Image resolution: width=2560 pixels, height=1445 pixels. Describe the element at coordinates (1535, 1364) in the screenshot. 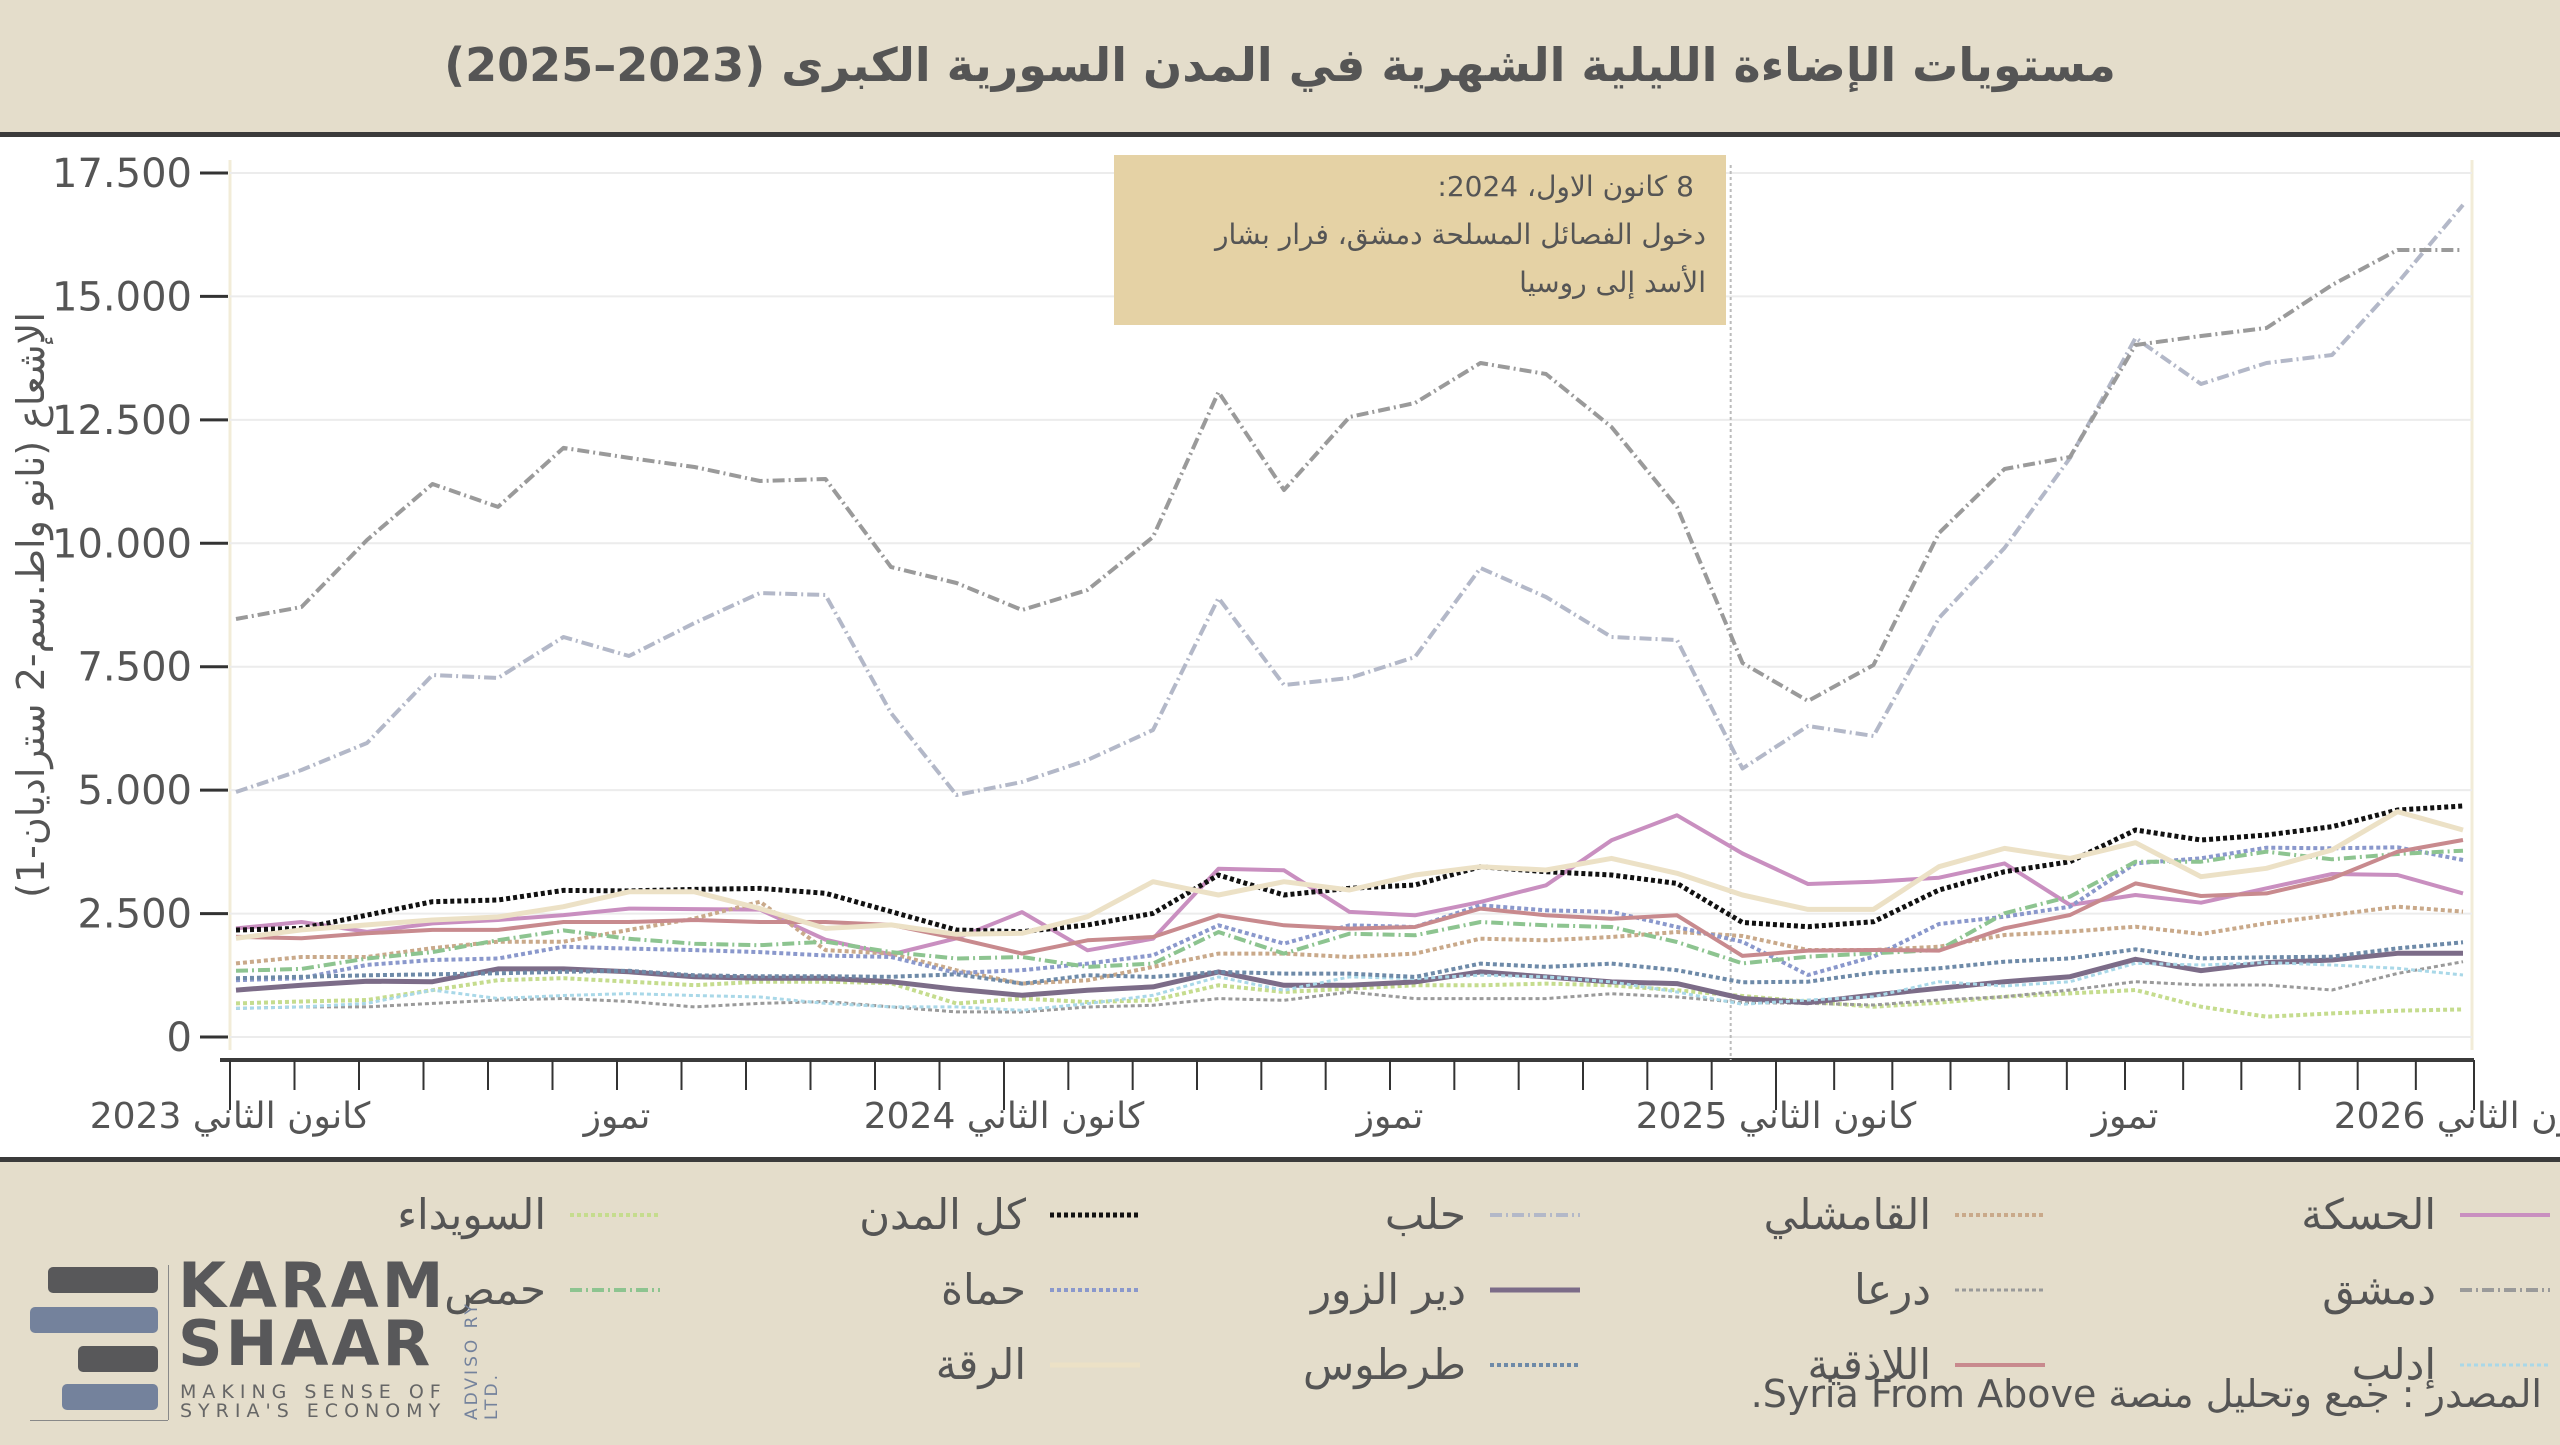

I see `legend-swatch-tartus` at that location.